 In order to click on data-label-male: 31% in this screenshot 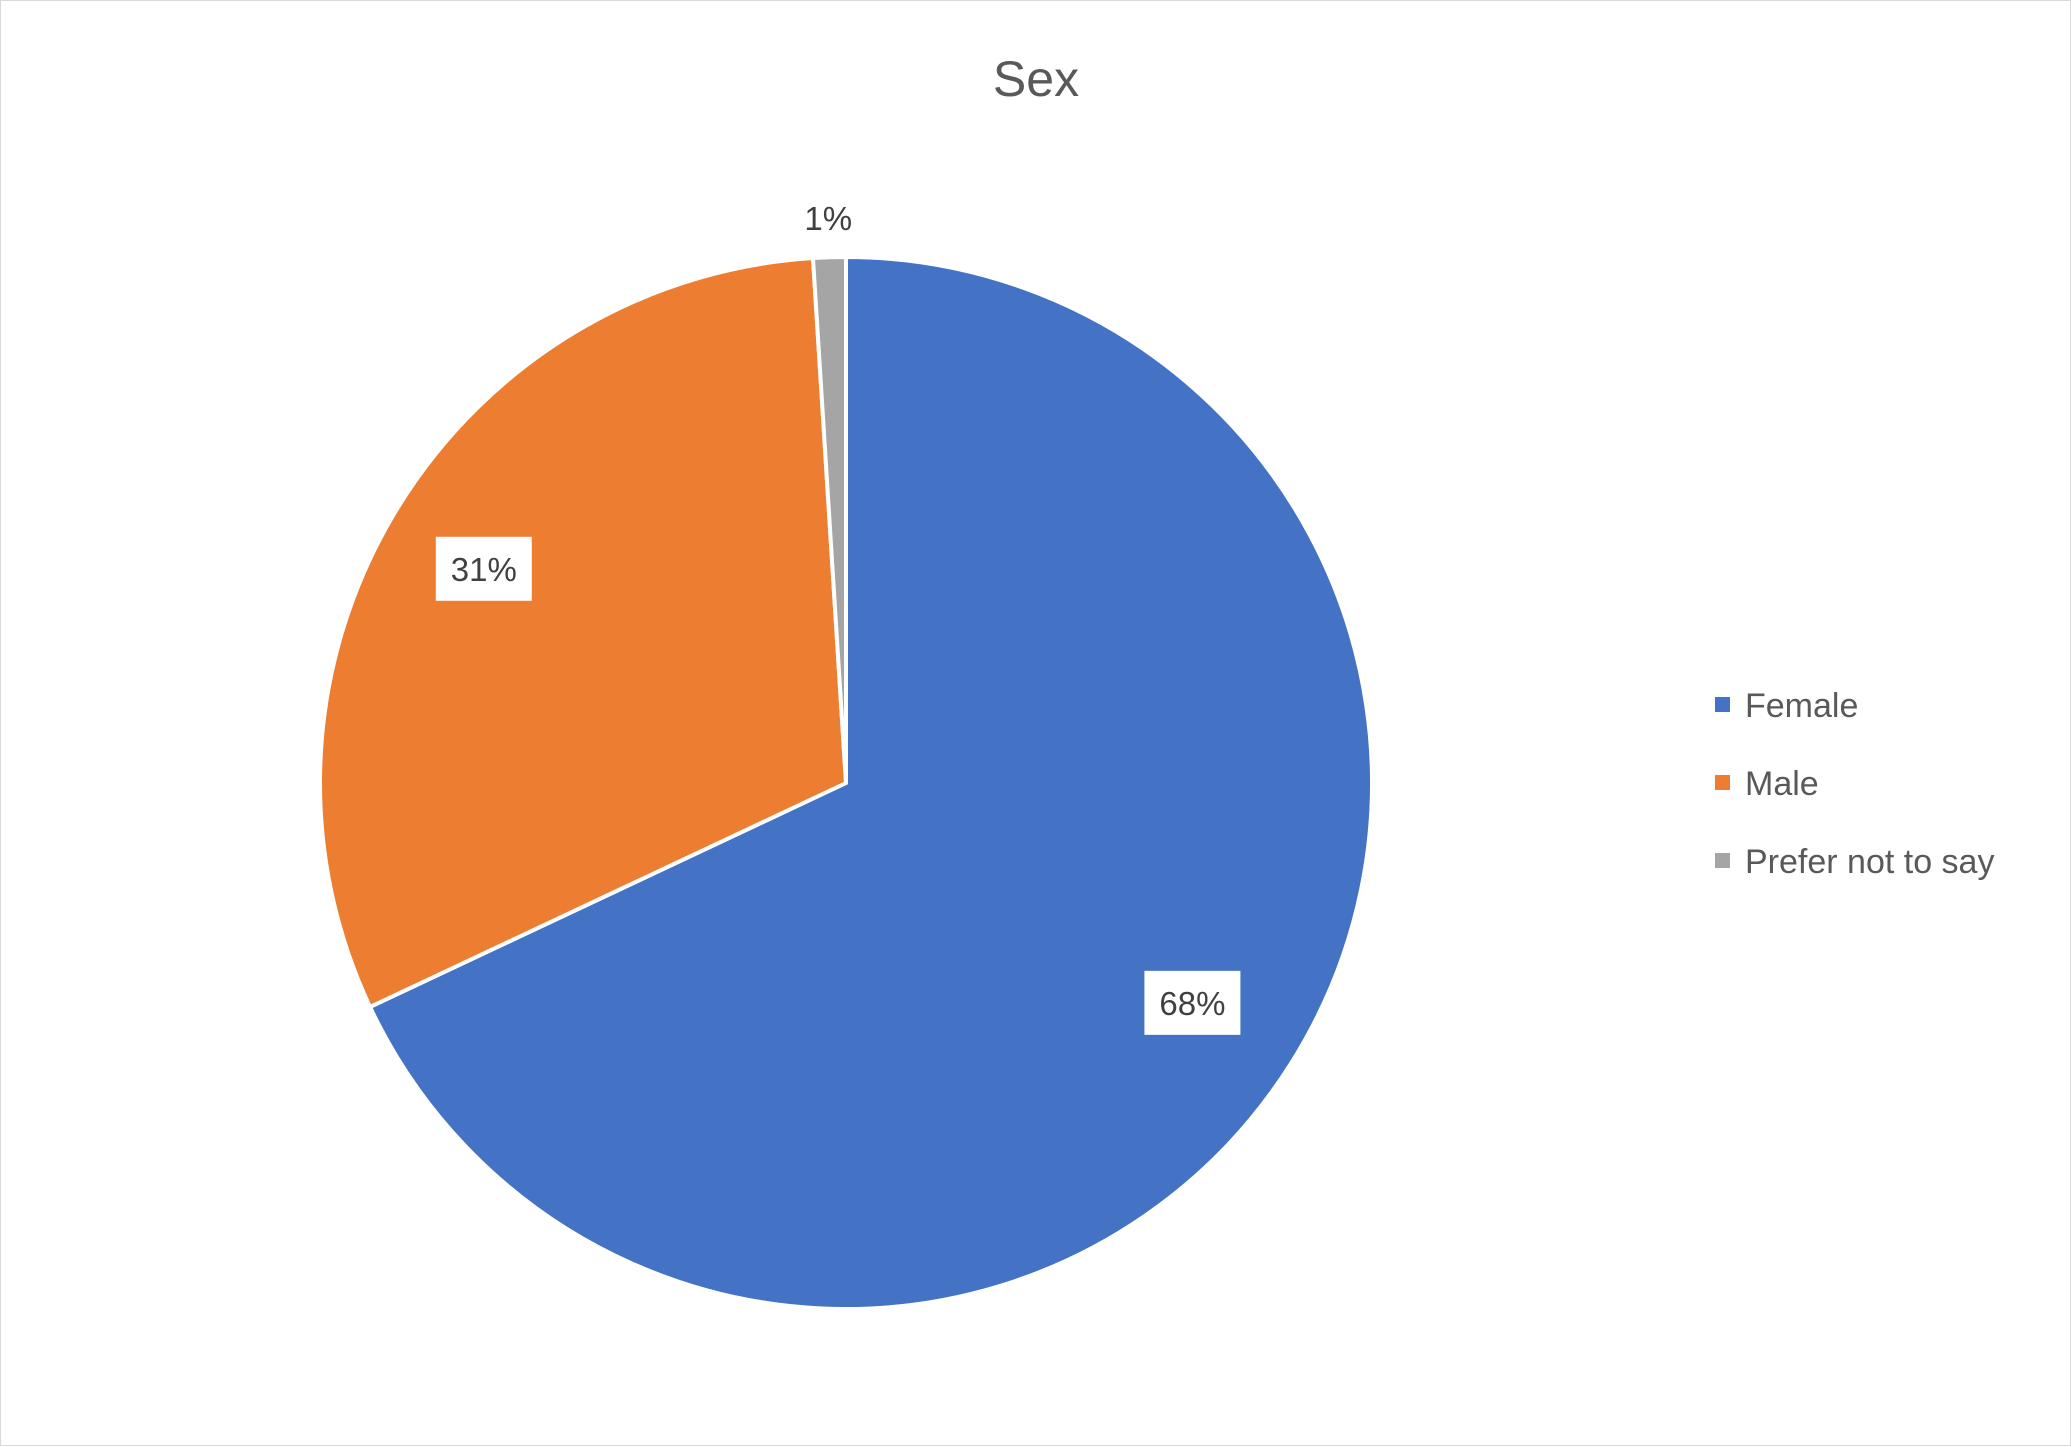, I will do `click(483, 568)`.